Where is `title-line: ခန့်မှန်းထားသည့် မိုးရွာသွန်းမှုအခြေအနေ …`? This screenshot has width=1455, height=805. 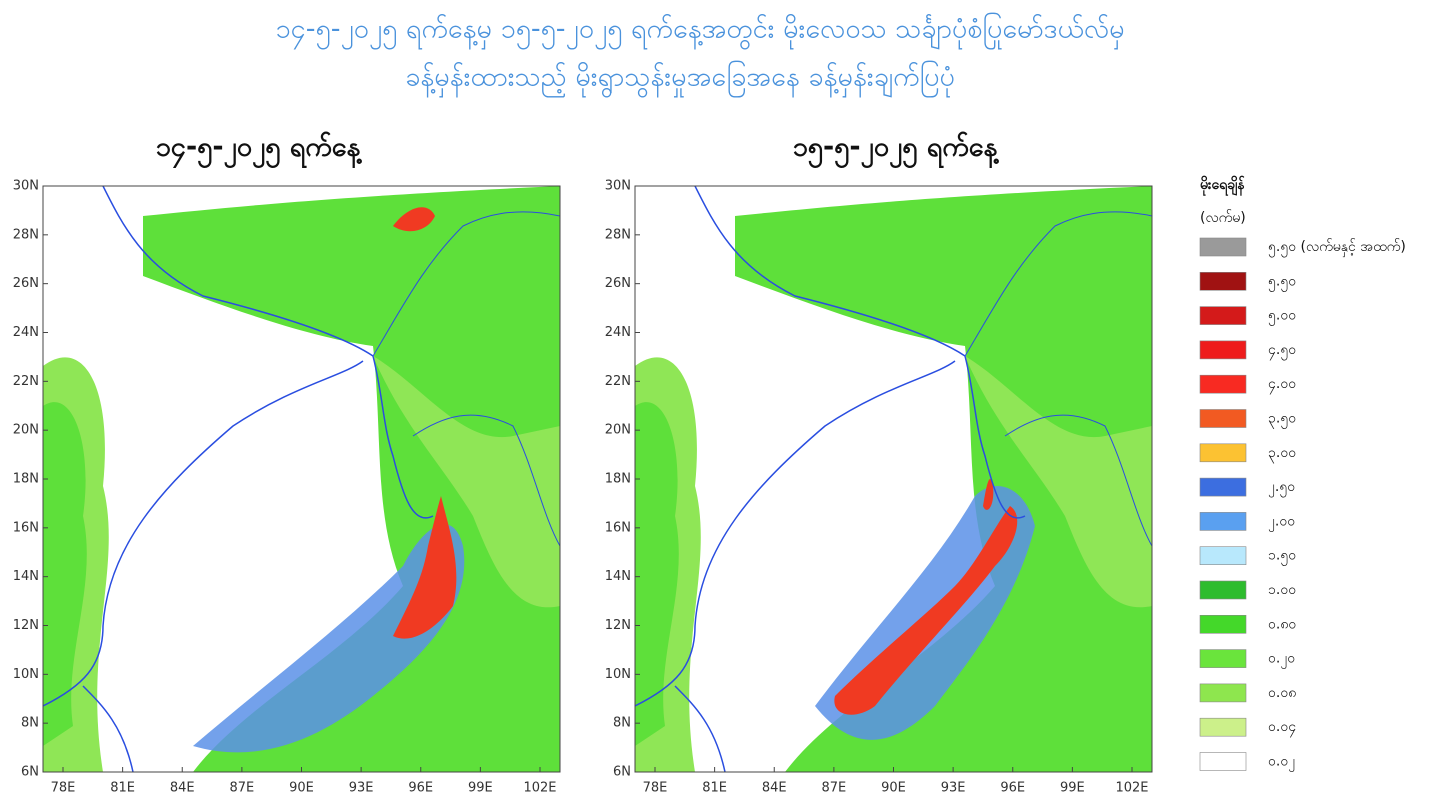 title-line: ခန့်မှန်းထားသည့် မိုးရွာသွန်းမှုအခြေအနေ … is located at coordinates (680, 79).